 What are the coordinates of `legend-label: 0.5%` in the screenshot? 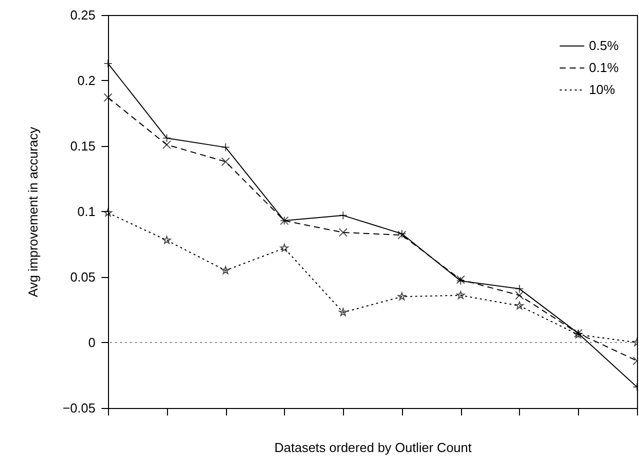 It's located at (604, 45).